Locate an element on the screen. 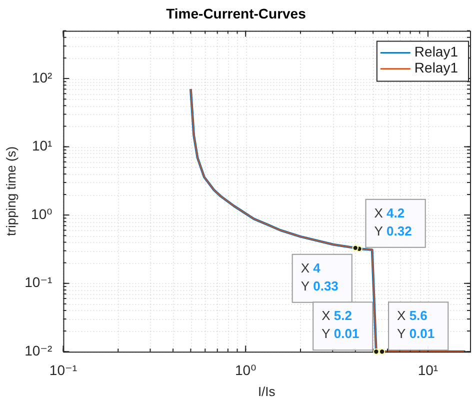 This screenshot has height=402, width=472. y-tick-label: 10² is located at coordinates (42, 77).